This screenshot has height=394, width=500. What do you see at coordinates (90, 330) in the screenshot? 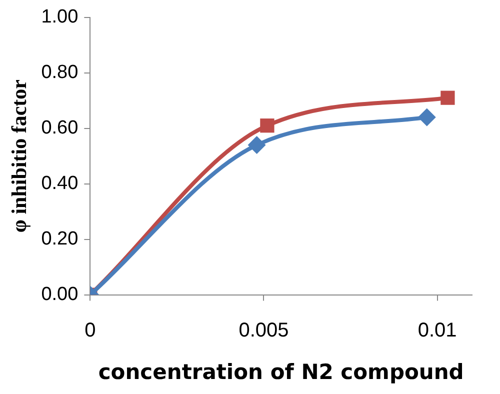
I see `x-tick-label: 0` at bounding box center [90, 330].